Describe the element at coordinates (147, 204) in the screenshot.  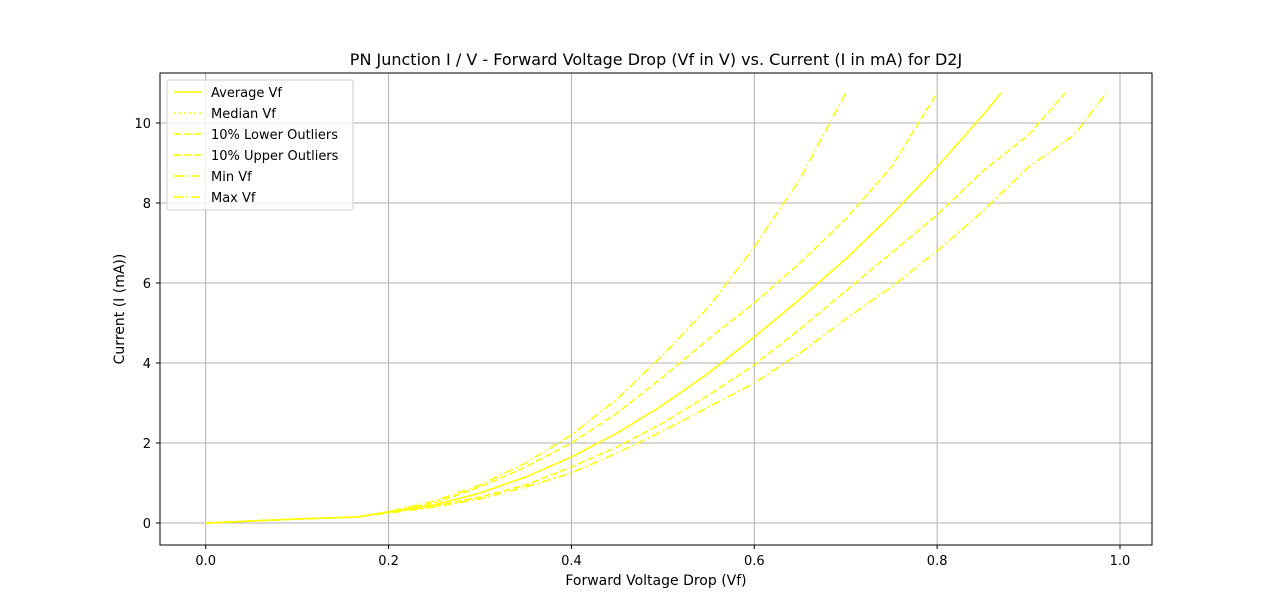
I see `y-tick-label: 8` at that location.